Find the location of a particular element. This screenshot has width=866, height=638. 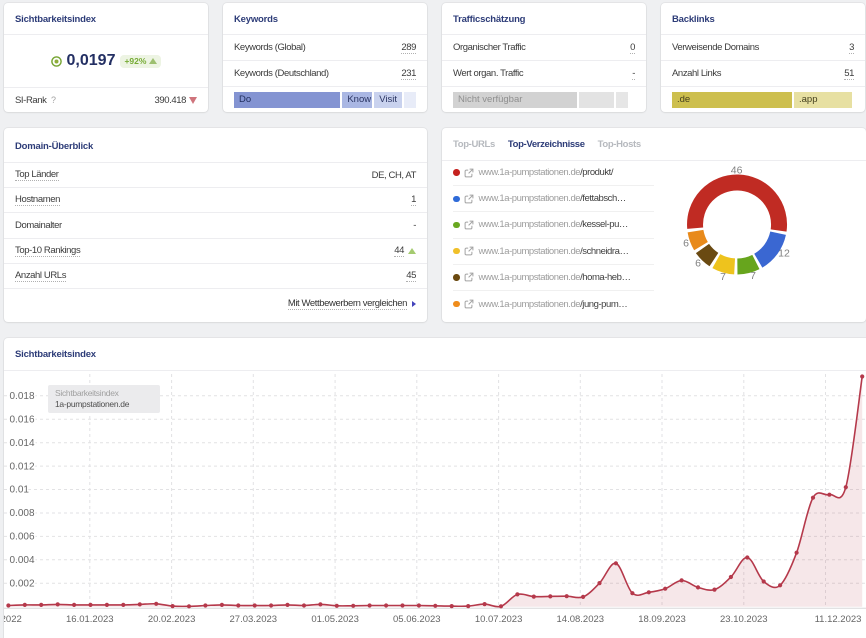

svg-text: 0.018 is located at coordinates (22, 396).